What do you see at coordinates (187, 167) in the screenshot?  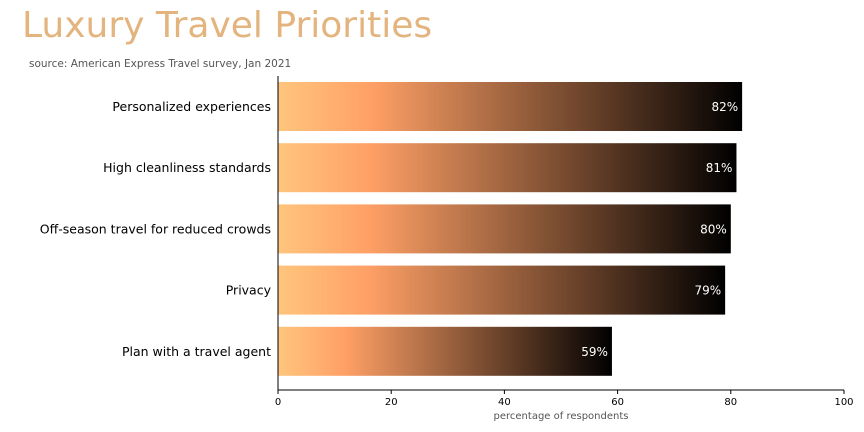 I see `category-label-1: High cleanliness standards` at bounding box center [187, 167].